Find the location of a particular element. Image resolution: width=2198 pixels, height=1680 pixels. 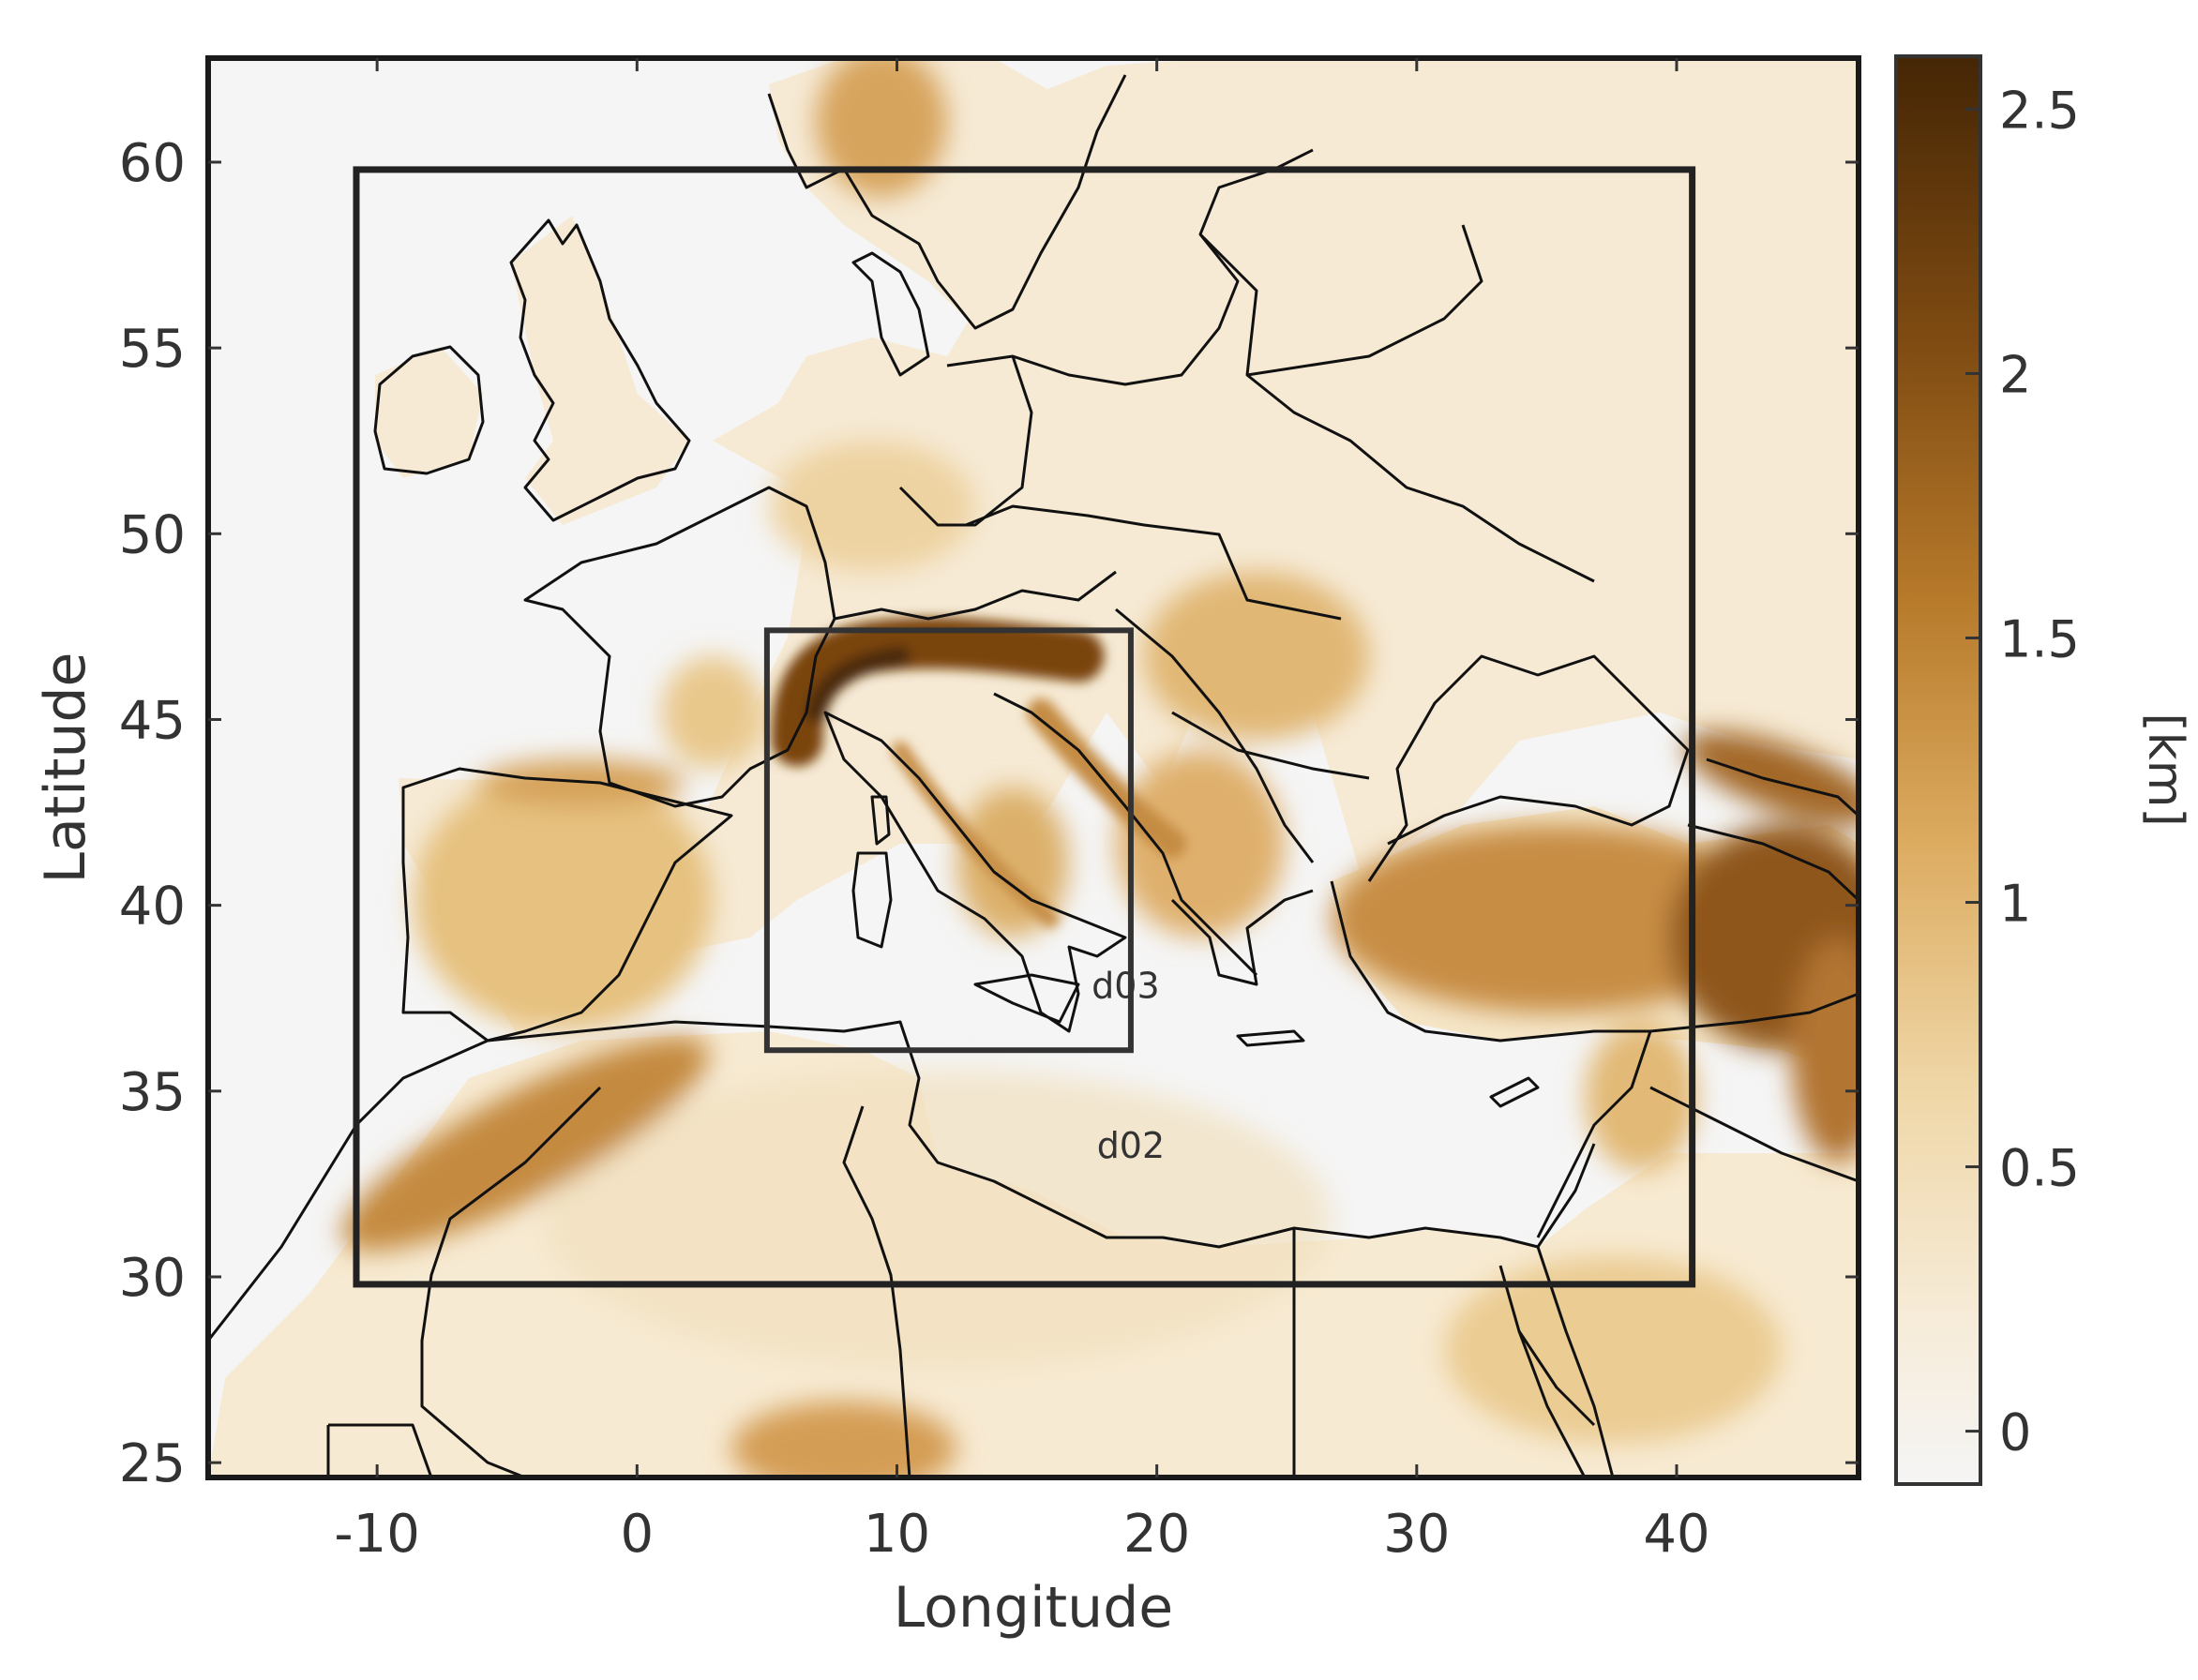

anatolia-plateau is located at coordinates (1557, 918).